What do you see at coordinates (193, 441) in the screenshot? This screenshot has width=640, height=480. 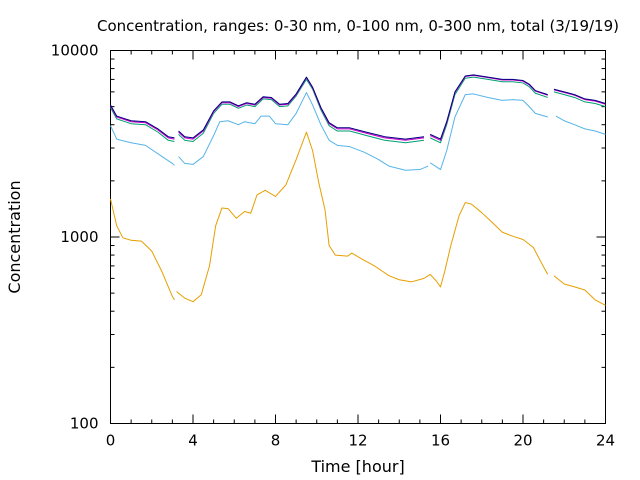 I see `x-tick-label: 4` at bounding box center [193, 441].